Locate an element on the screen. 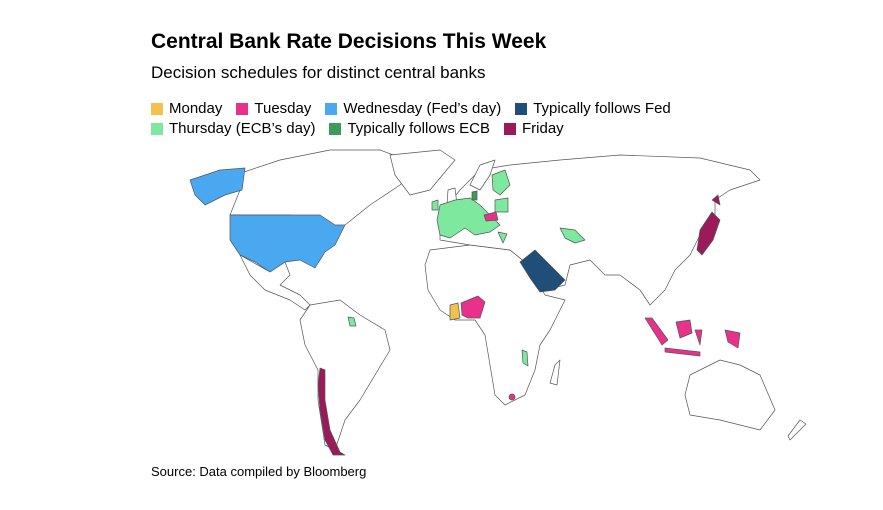  country-greece is located at coordinates (502, 237).